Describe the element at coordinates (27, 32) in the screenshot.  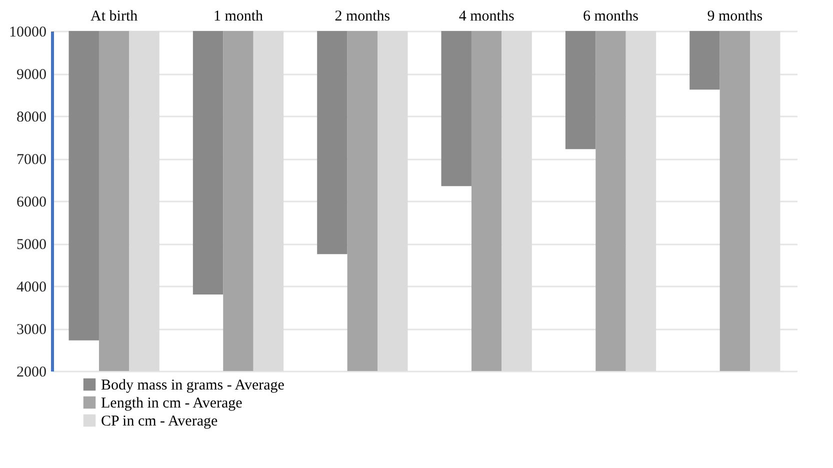
I see `y-tick-label: 10000` at that location.